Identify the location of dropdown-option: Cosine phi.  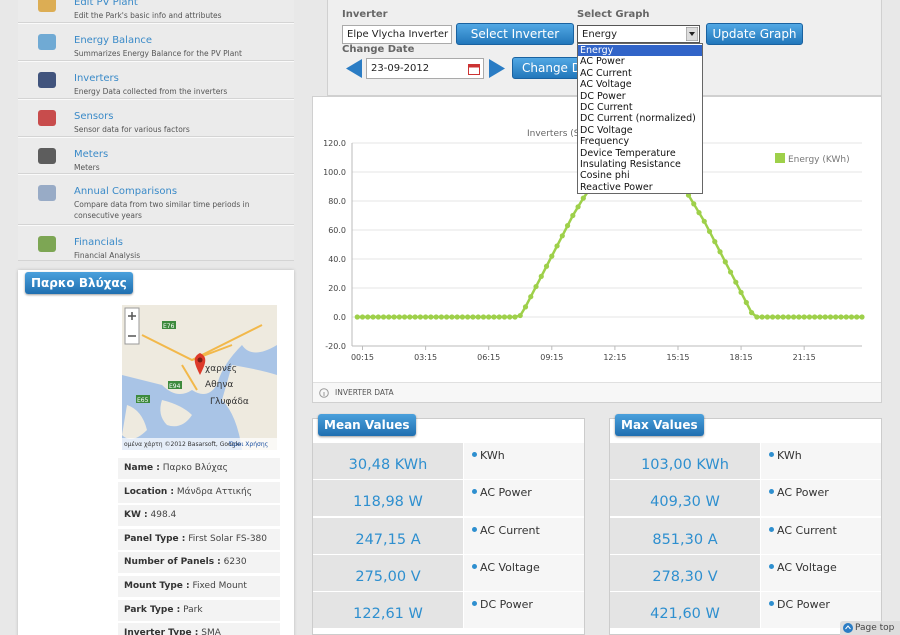
(605, 176).